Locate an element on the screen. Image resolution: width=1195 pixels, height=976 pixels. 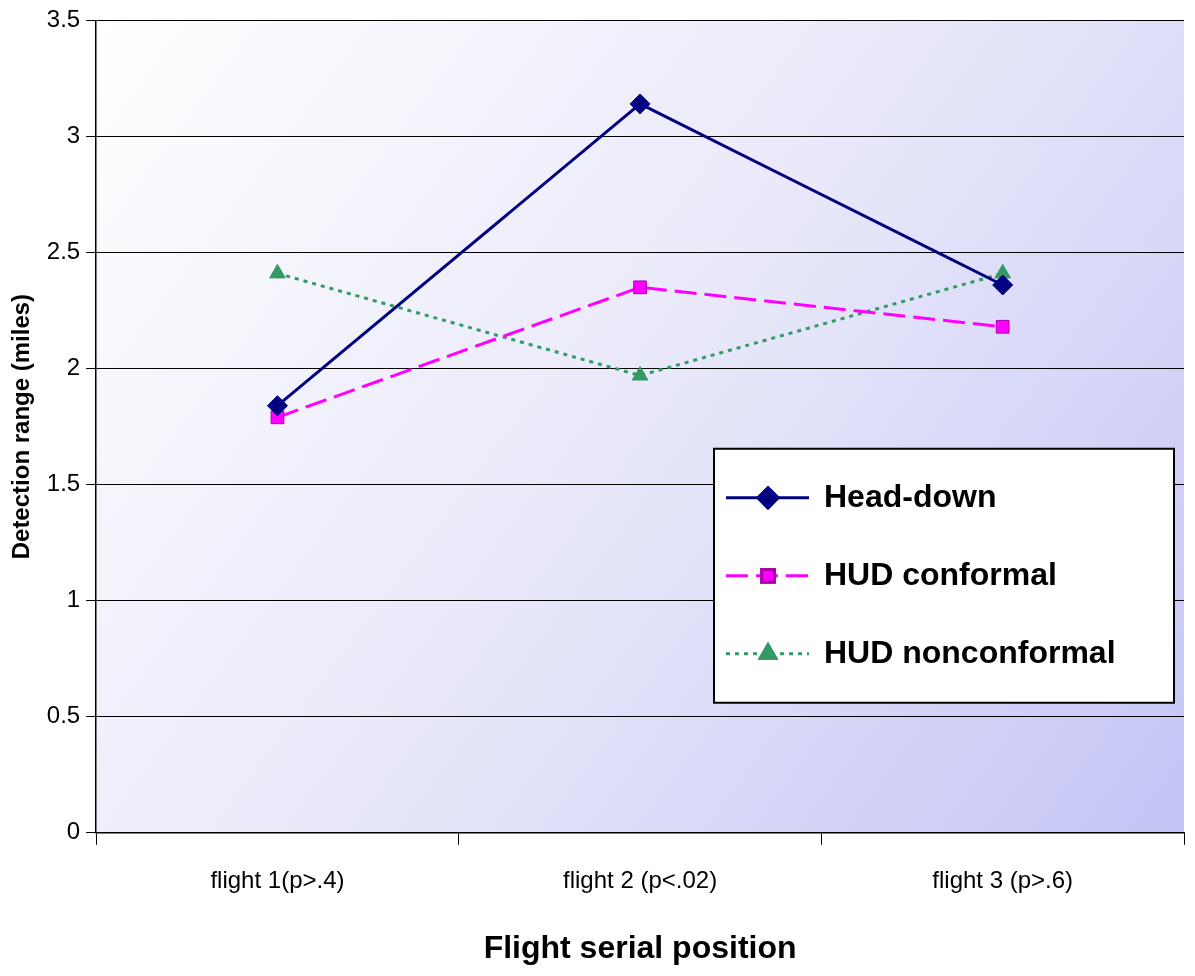
x-tick-label: flight 3 (p>.6) is located at coordinates (1003, 879).